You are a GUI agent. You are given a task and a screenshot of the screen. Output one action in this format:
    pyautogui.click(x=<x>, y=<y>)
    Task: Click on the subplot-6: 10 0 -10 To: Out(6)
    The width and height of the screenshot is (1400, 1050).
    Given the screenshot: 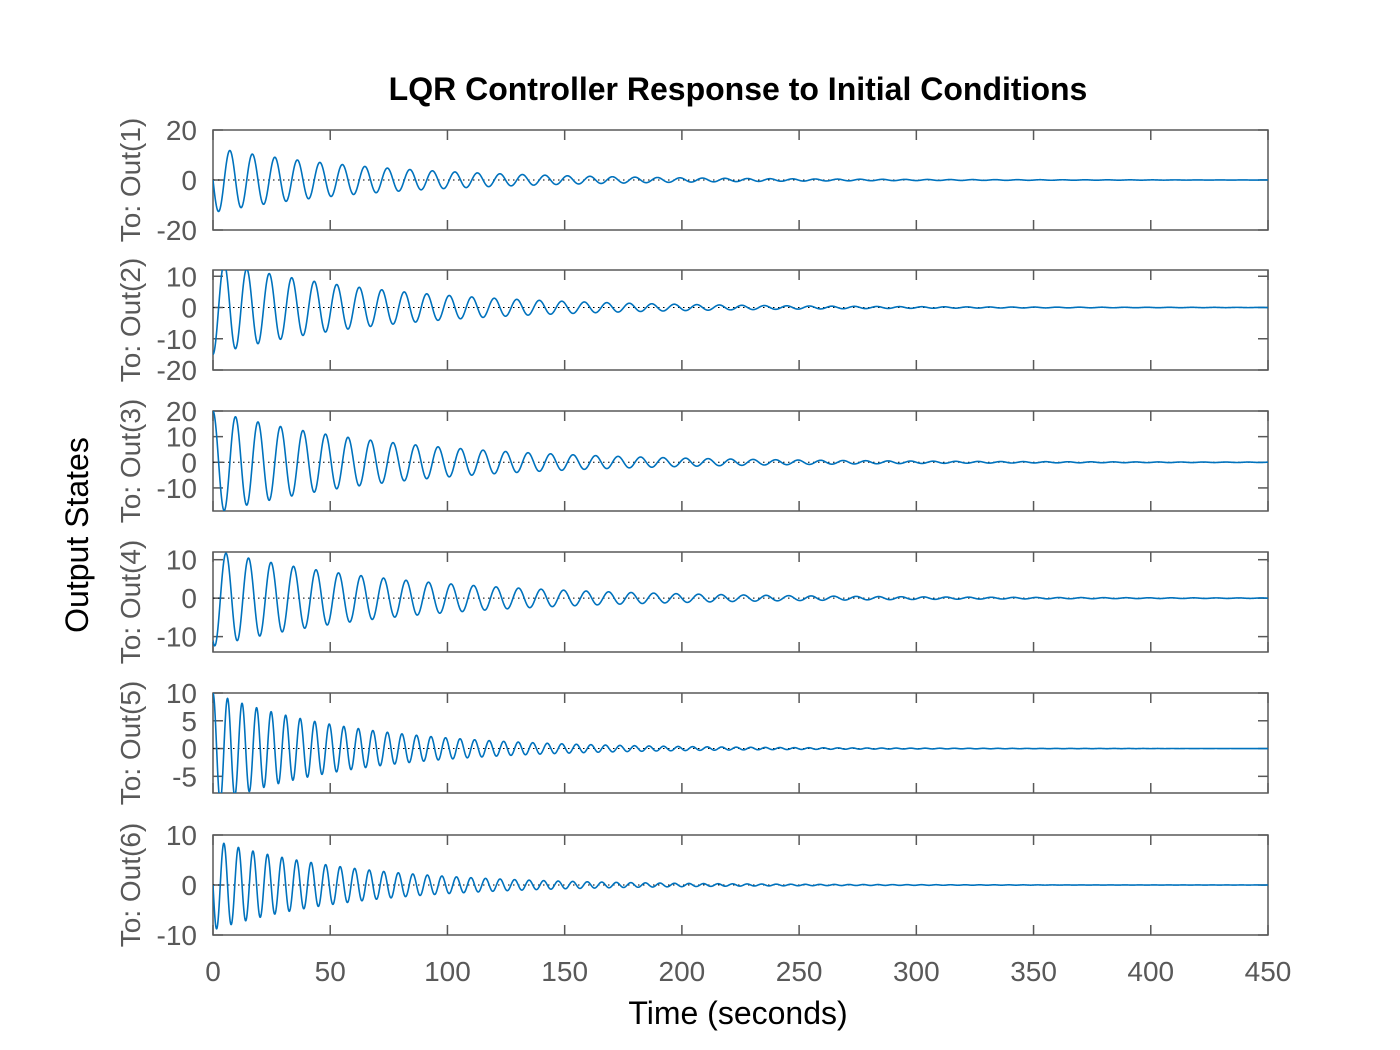 What is the action you would take?
    pyautogui.click(x=692, y=885)
    